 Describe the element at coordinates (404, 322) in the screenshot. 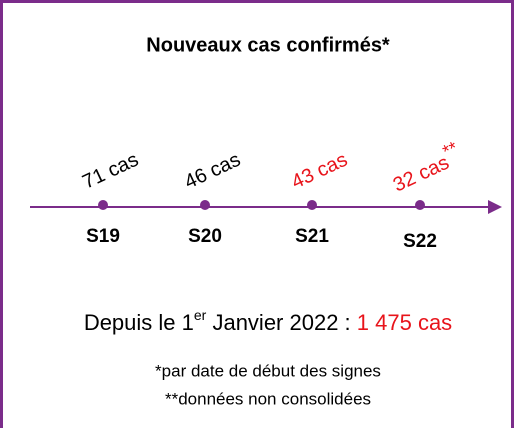

I see `total-value: 1 475 cas` at that location.